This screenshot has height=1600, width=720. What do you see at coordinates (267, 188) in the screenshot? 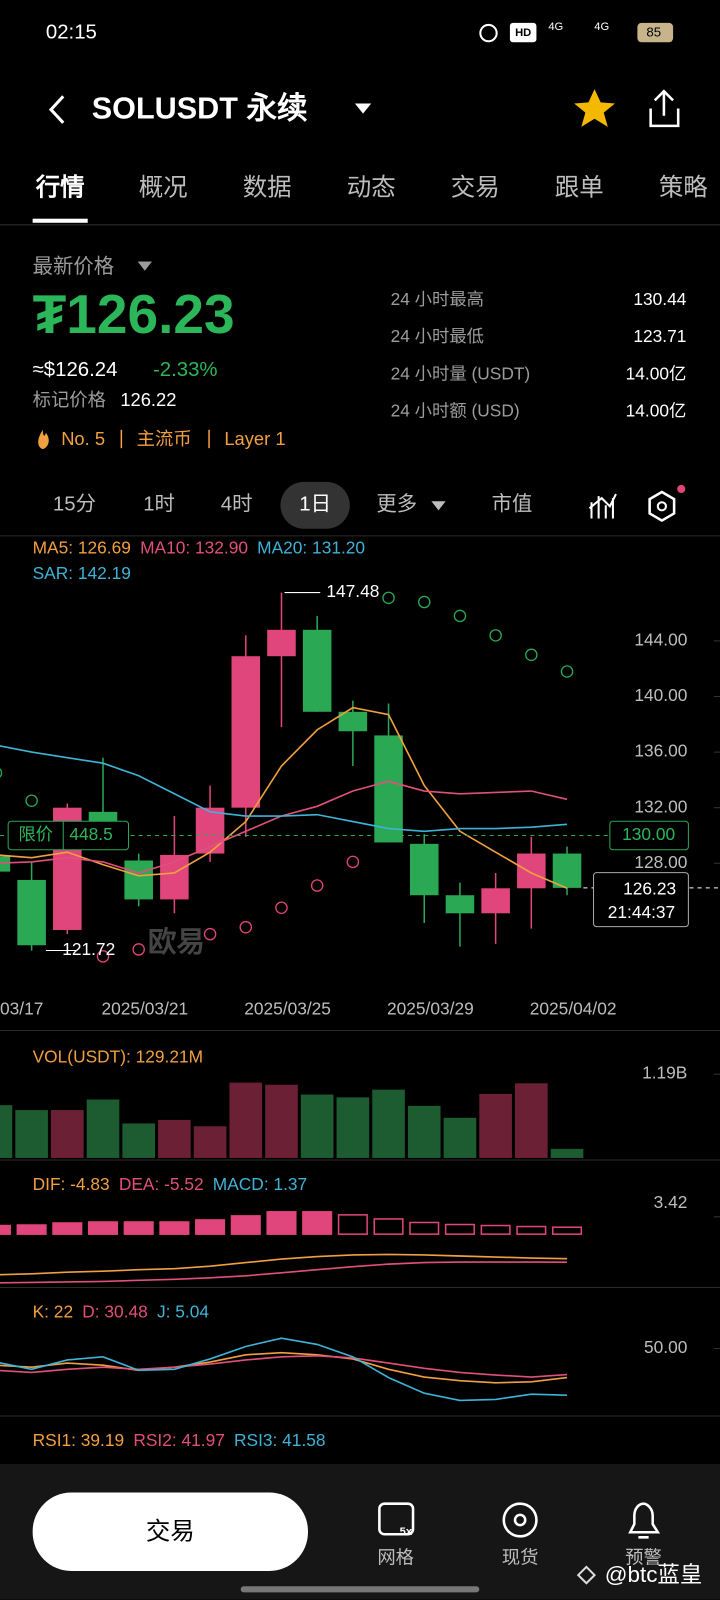
I see `tab: 数据` at bounding box center [267, 188].